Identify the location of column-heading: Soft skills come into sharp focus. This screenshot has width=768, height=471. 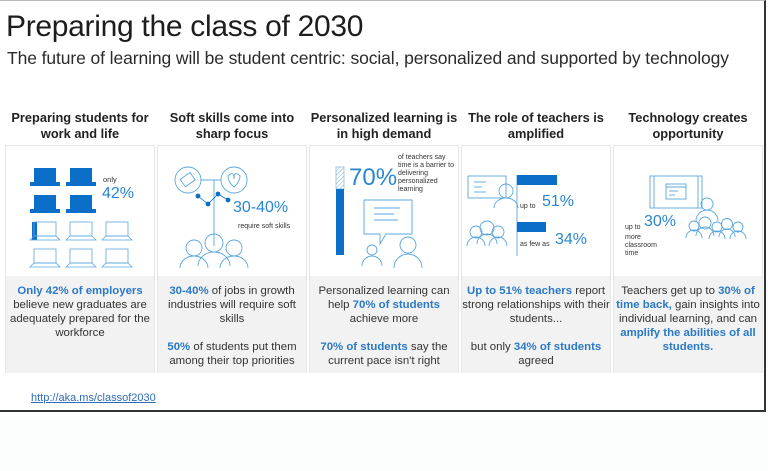
(232, 125).